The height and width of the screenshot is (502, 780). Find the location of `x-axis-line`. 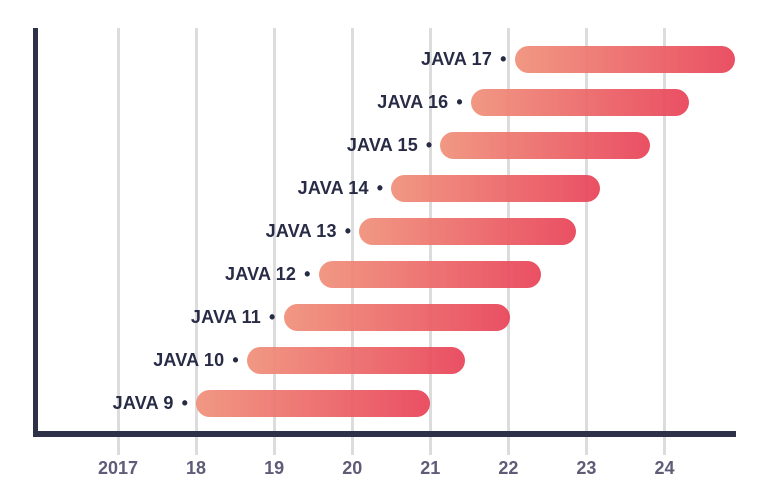

x-axis-line is located at coordinates (384, 434).